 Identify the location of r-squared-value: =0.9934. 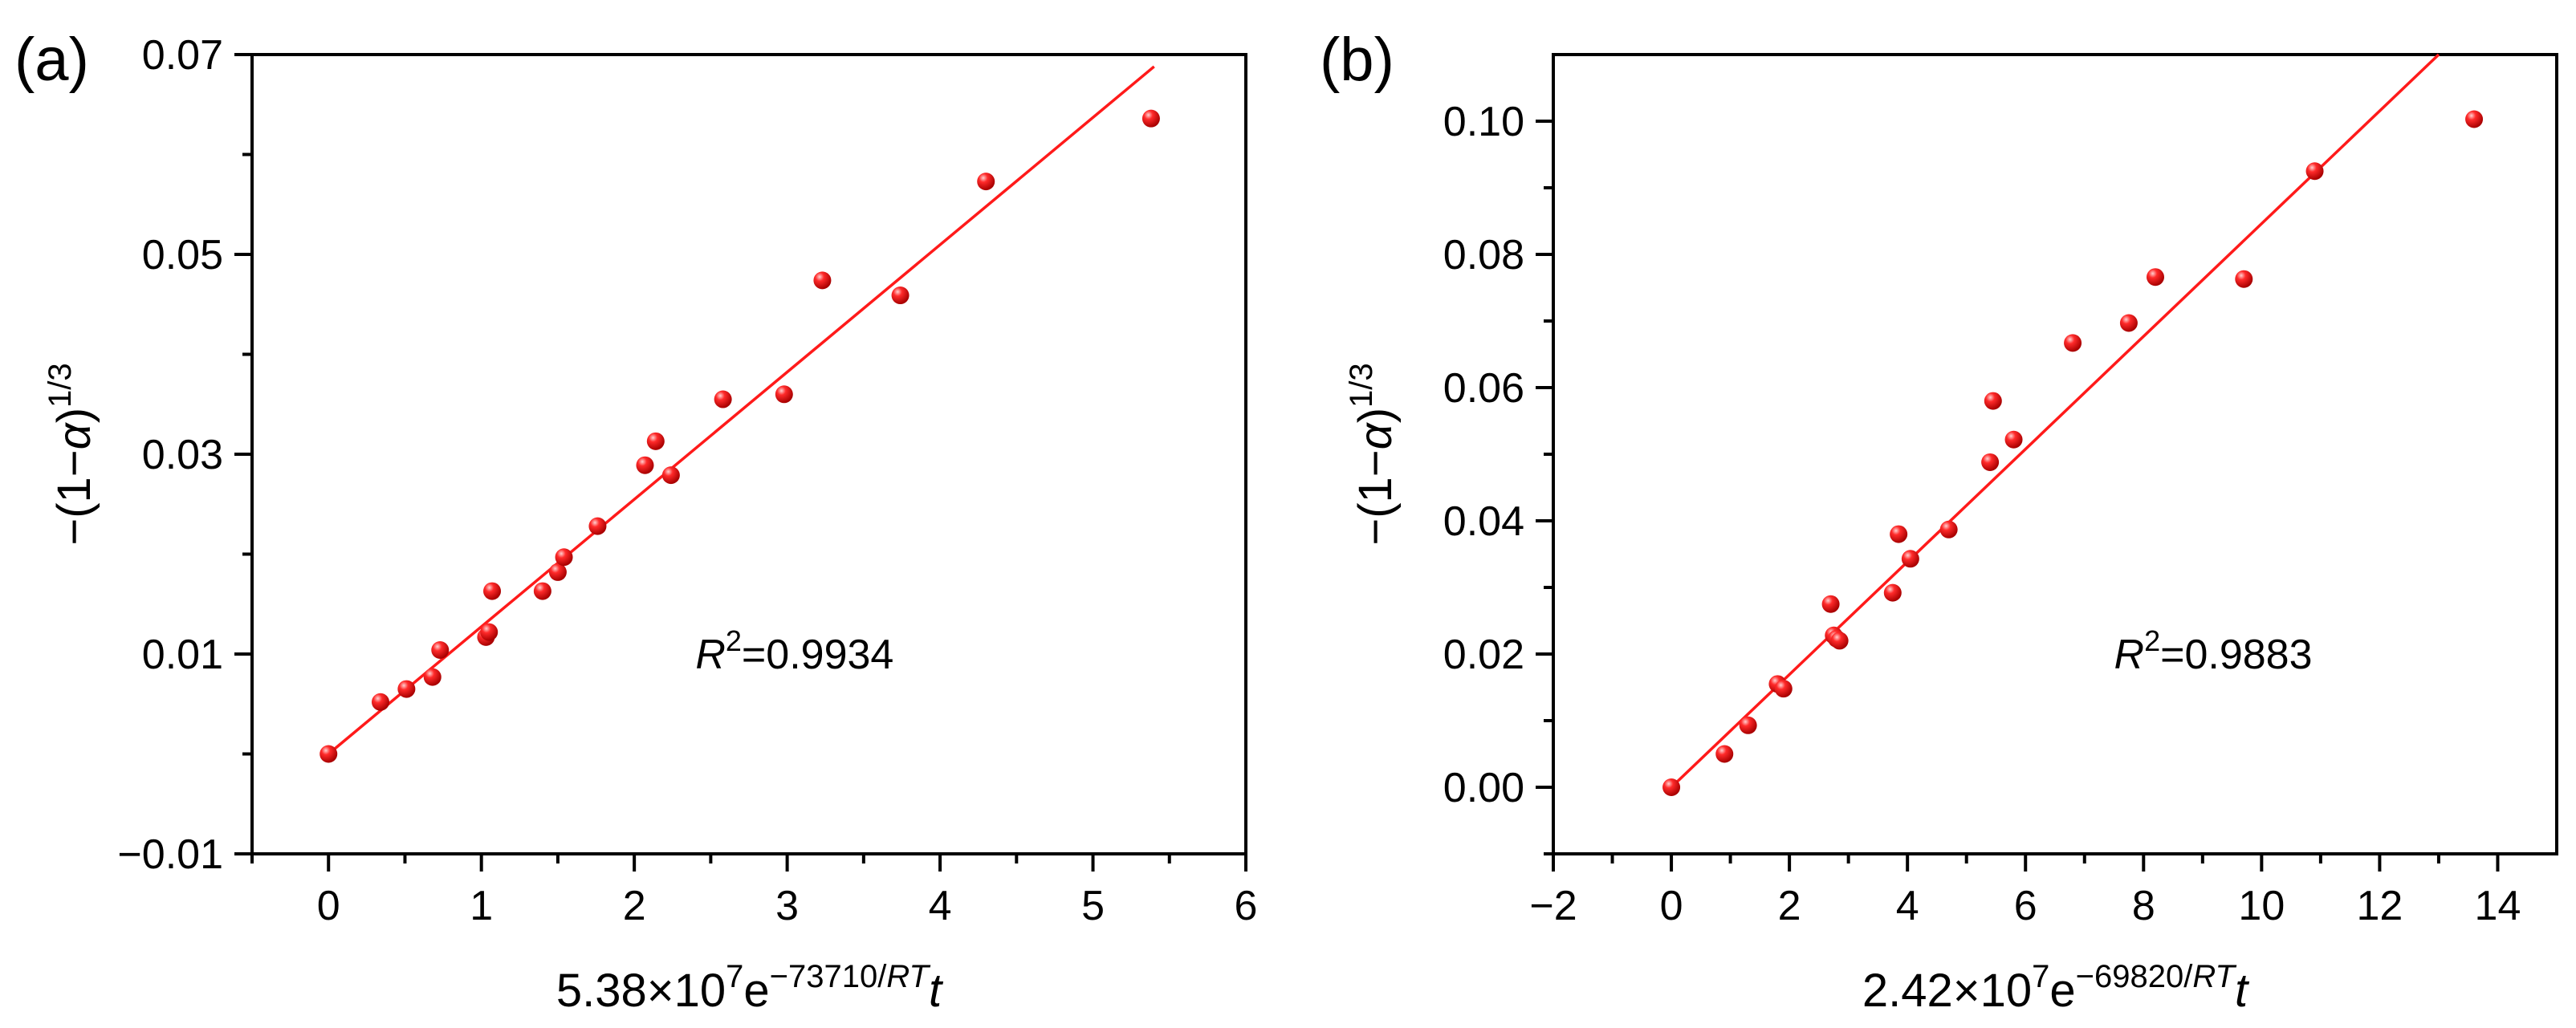
(817, 655).